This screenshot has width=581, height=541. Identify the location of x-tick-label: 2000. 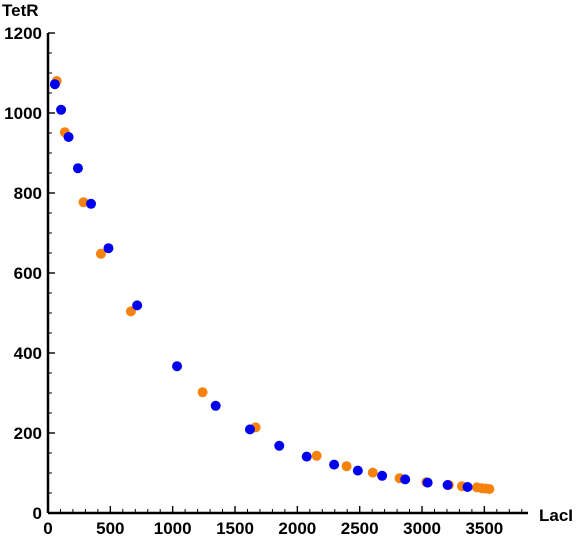
(297, 528).